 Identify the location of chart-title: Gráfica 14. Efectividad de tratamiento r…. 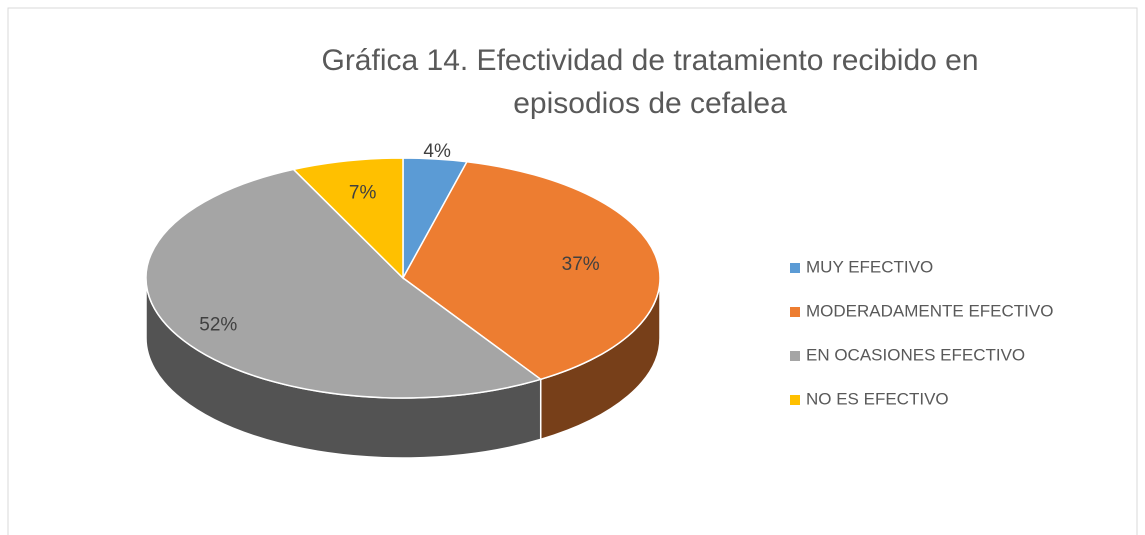
(649, 82).